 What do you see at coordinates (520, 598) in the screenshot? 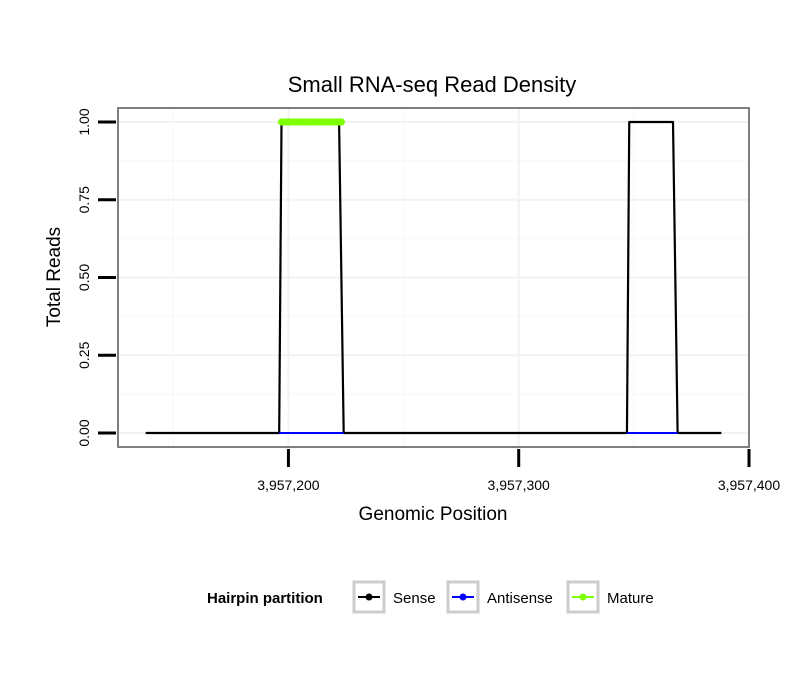
I see `legend-label-antisense: Antisense` at bounding box center [520, 598].